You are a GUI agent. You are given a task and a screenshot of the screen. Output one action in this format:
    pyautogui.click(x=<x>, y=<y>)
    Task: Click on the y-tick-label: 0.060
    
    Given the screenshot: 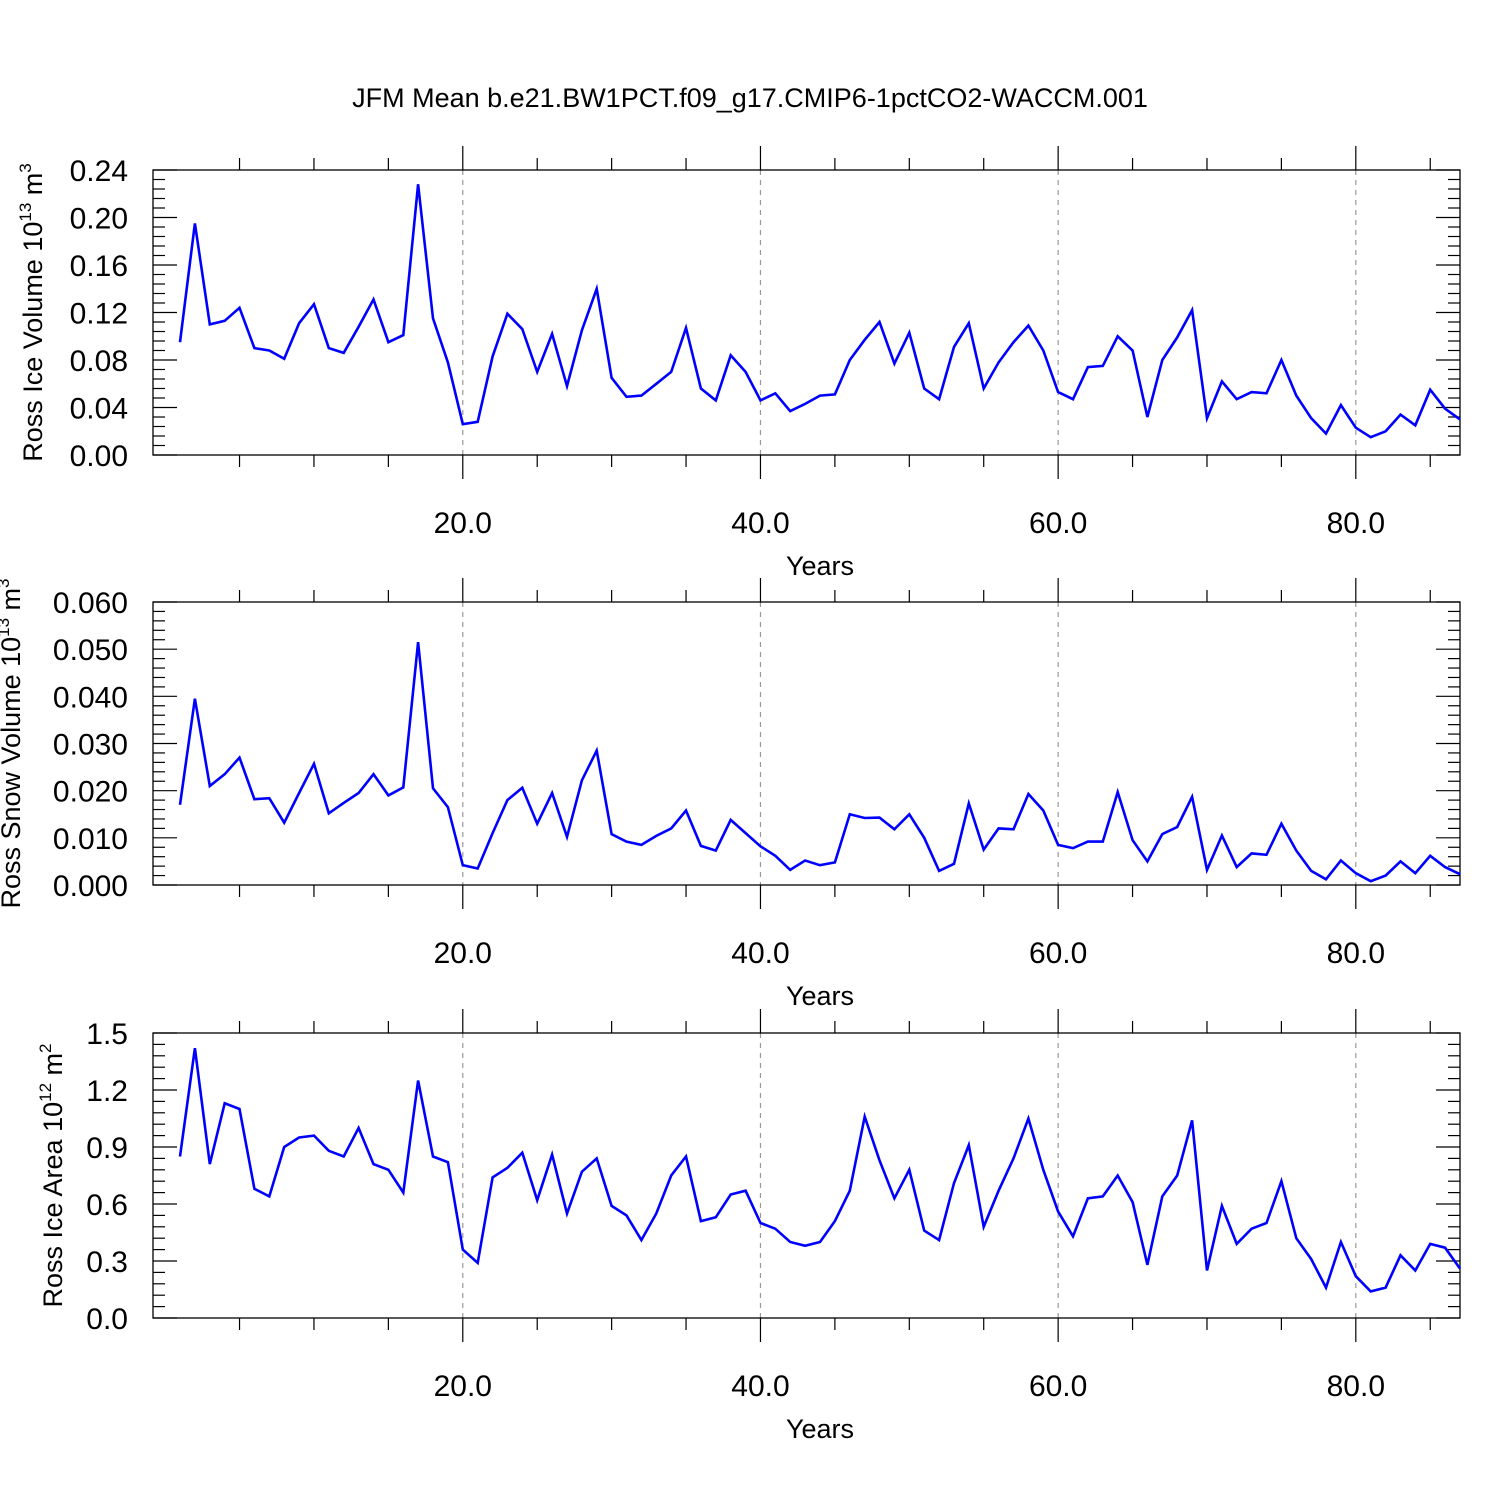 What is the action you would take?
    pyautogui.click(x=90, y=603)
    